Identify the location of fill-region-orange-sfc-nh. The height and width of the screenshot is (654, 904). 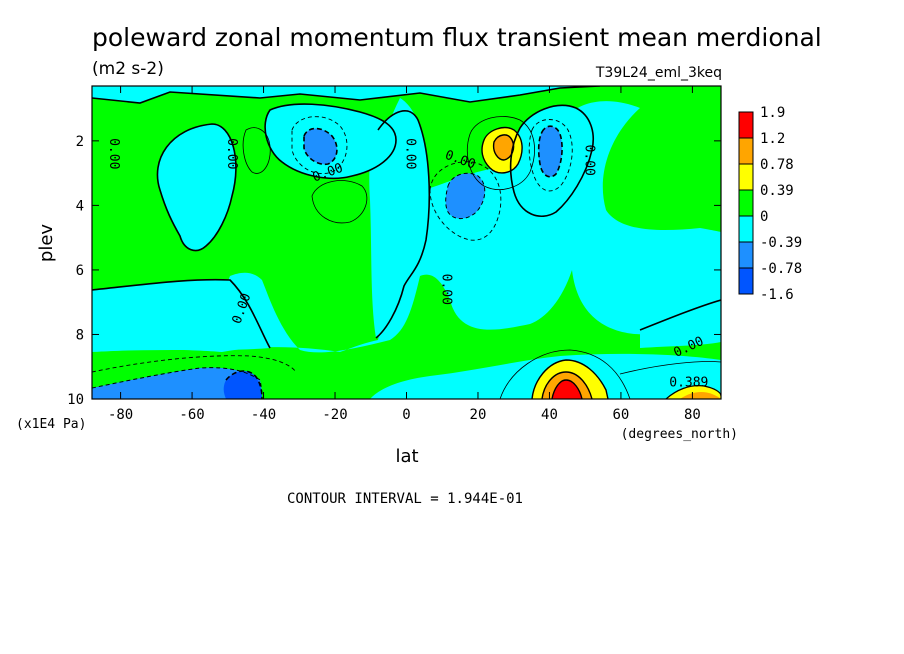
(700, 395).